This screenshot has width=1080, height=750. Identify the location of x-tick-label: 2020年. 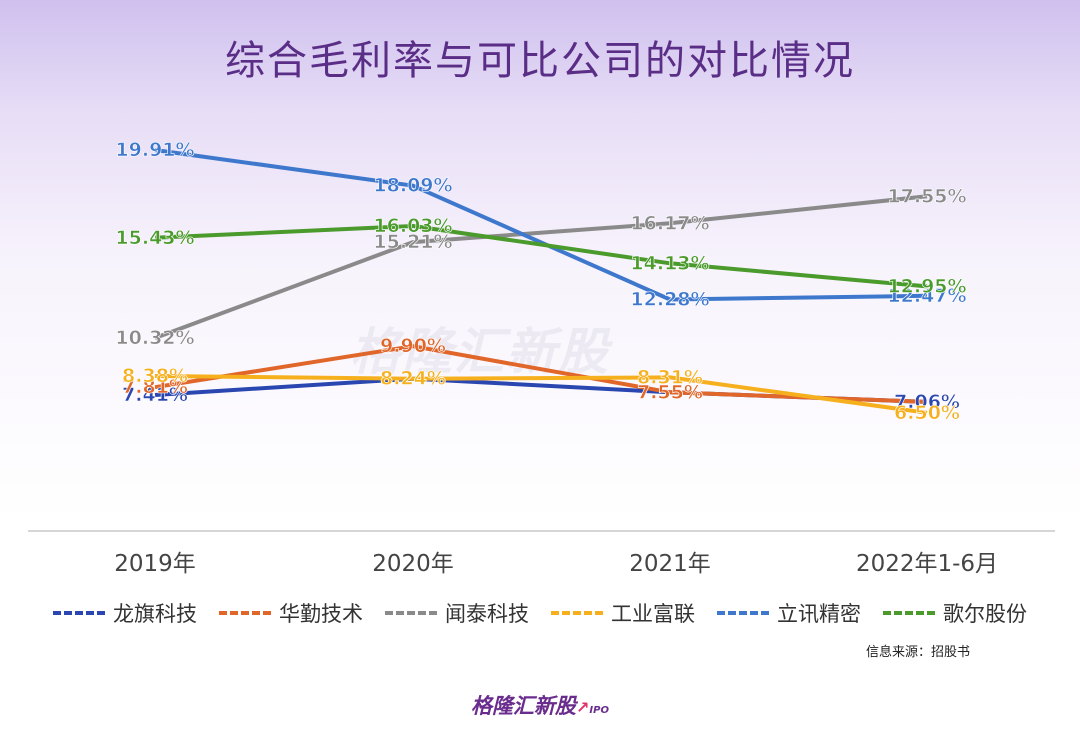
(413, 564).